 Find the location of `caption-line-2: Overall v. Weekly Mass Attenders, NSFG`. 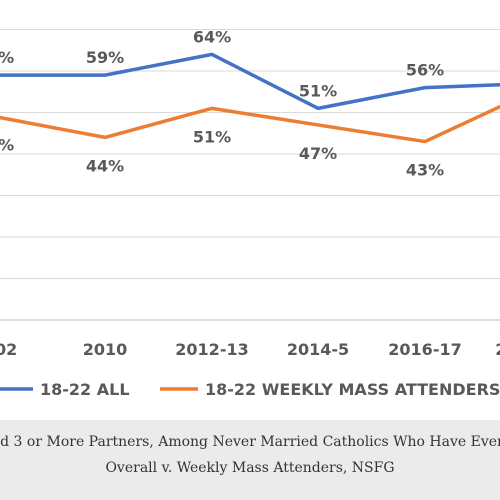

caption-line-2: Overall v. Weekly Mass Attenders, NSFG is located at coordinates (250, 468).